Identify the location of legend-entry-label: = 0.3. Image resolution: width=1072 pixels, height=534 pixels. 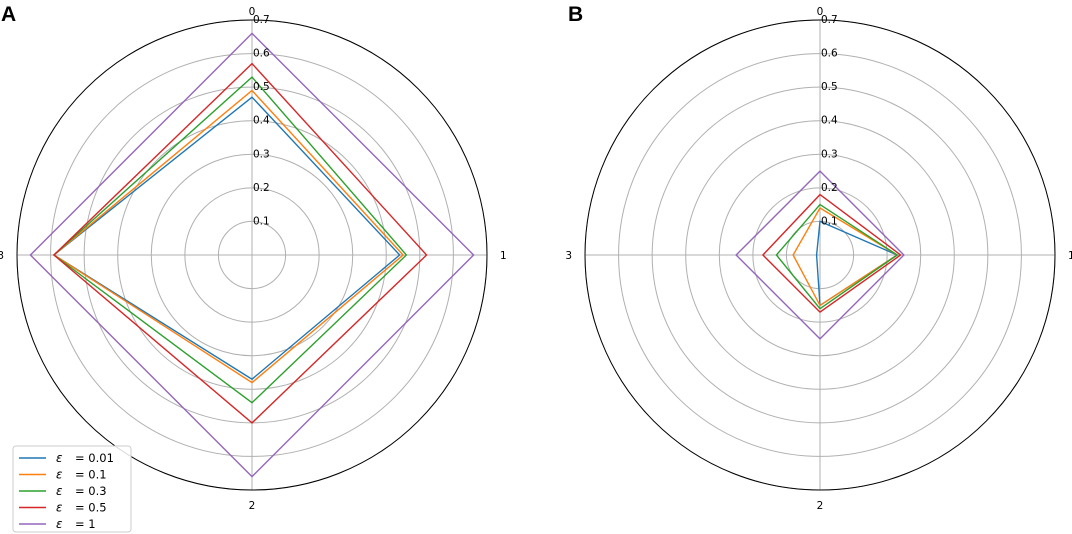
(91, 491).